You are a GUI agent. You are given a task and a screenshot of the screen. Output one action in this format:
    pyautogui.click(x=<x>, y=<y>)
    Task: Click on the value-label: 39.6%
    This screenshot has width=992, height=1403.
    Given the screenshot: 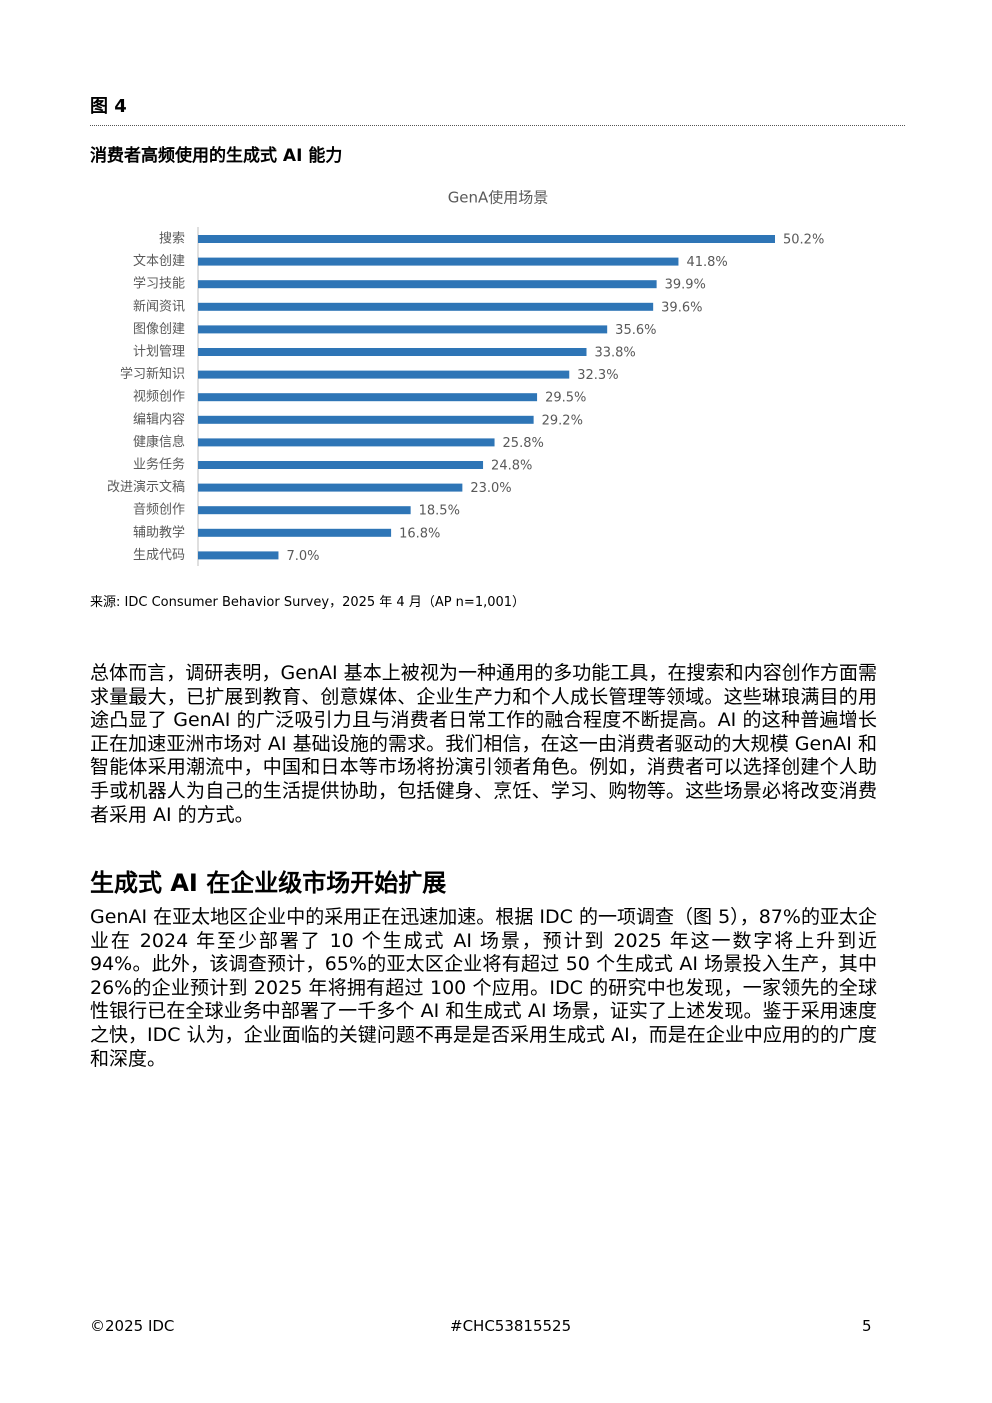 What is the action you would take?
    pyautogui.click(x=681, y=307)
    